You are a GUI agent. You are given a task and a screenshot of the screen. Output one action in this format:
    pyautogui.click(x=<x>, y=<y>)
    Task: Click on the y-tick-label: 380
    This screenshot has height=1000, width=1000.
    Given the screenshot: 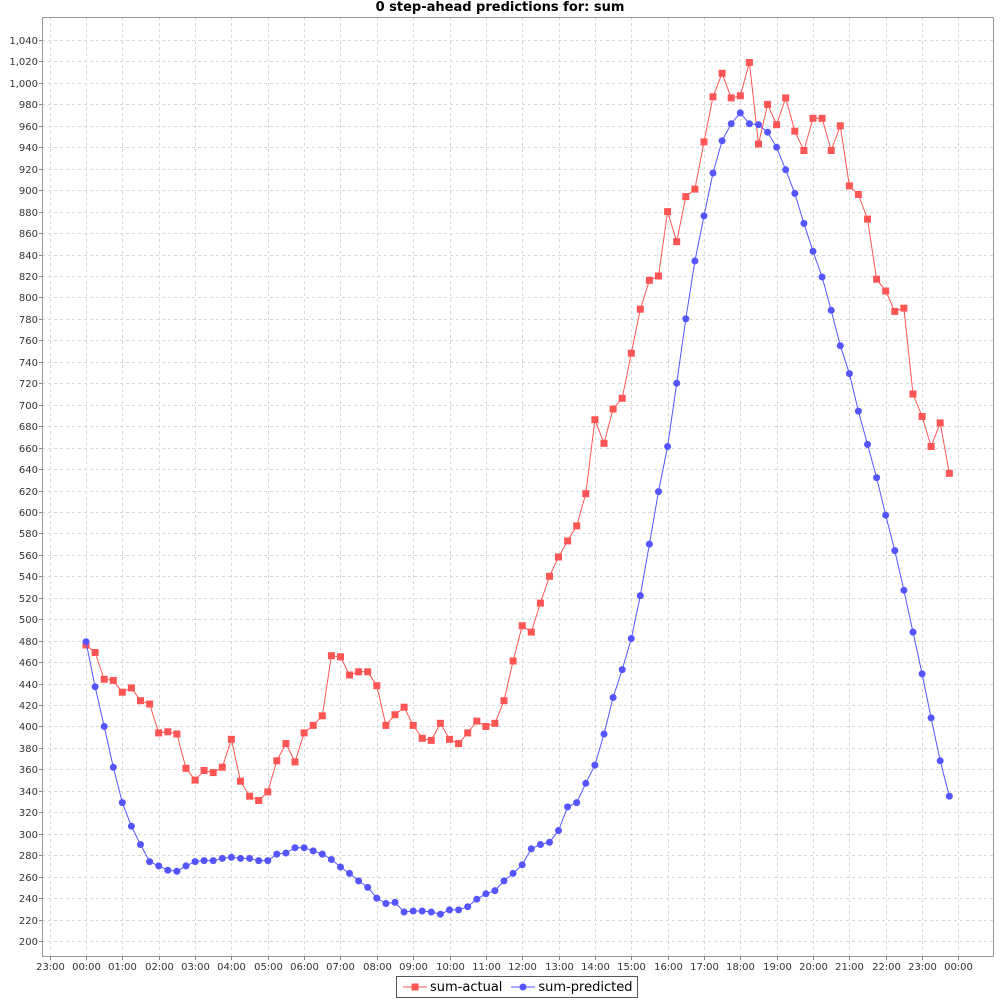 What is the action you would take?
    pyautogui.click(x=28, y=749)
    